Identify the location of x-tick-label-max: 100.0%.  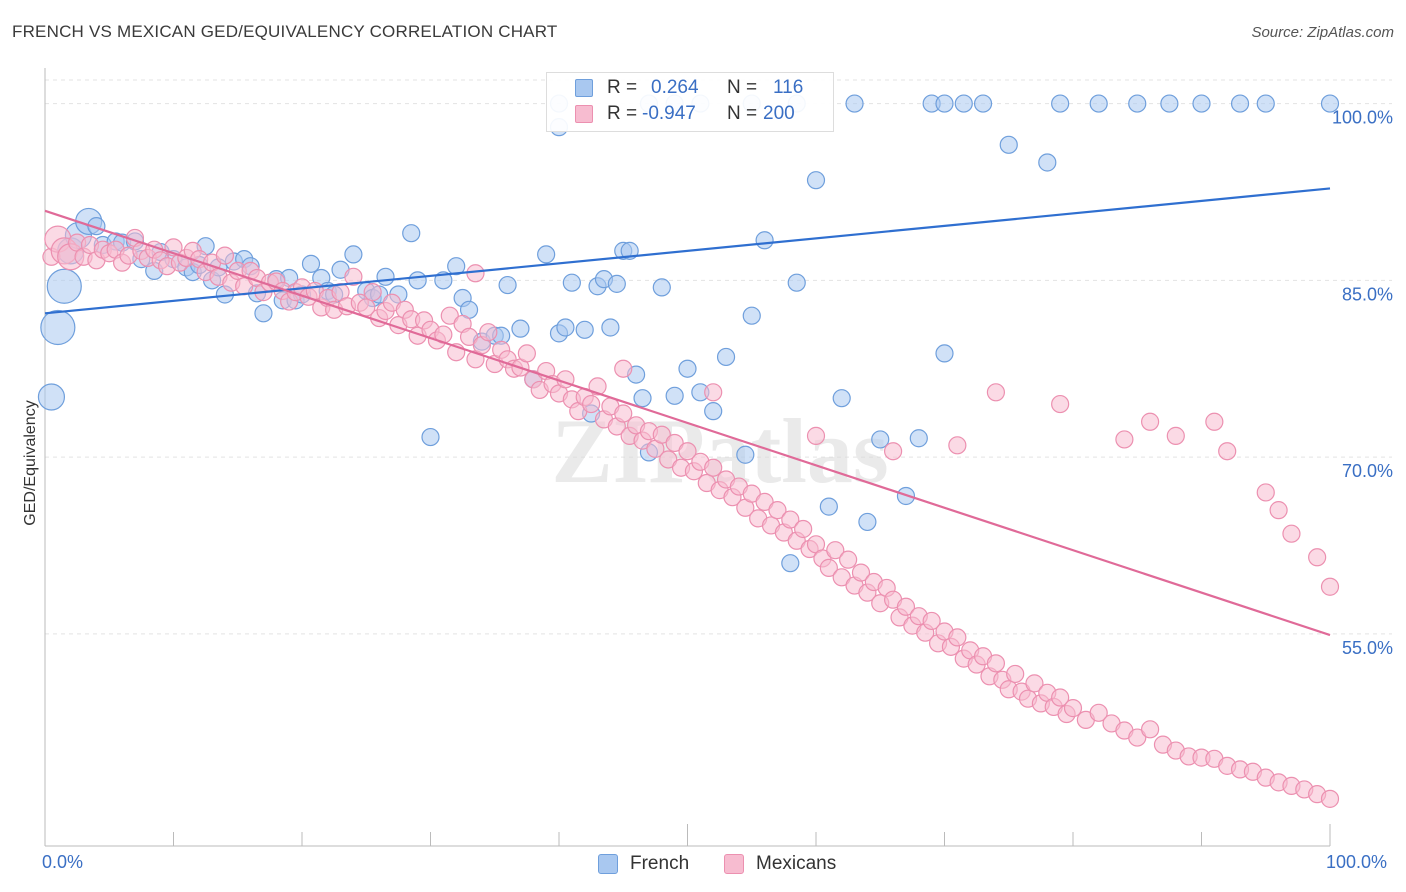
(1357, 862).